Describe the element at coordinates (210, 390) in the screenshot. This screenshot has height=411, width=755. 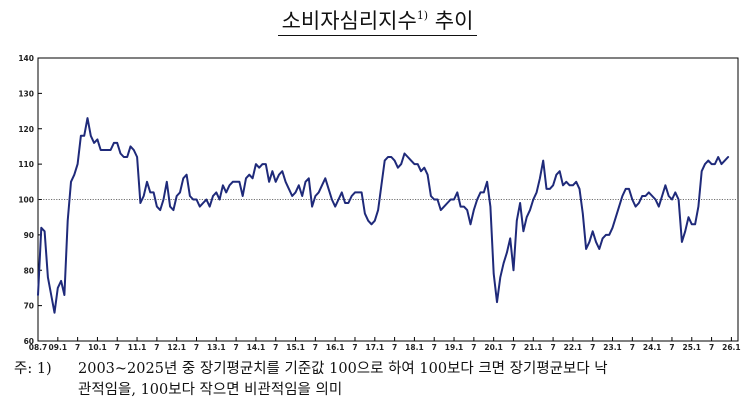
I see `footnote-line-2: 관적임을, 100보다 작으면 비관적임을 의미` at that location.